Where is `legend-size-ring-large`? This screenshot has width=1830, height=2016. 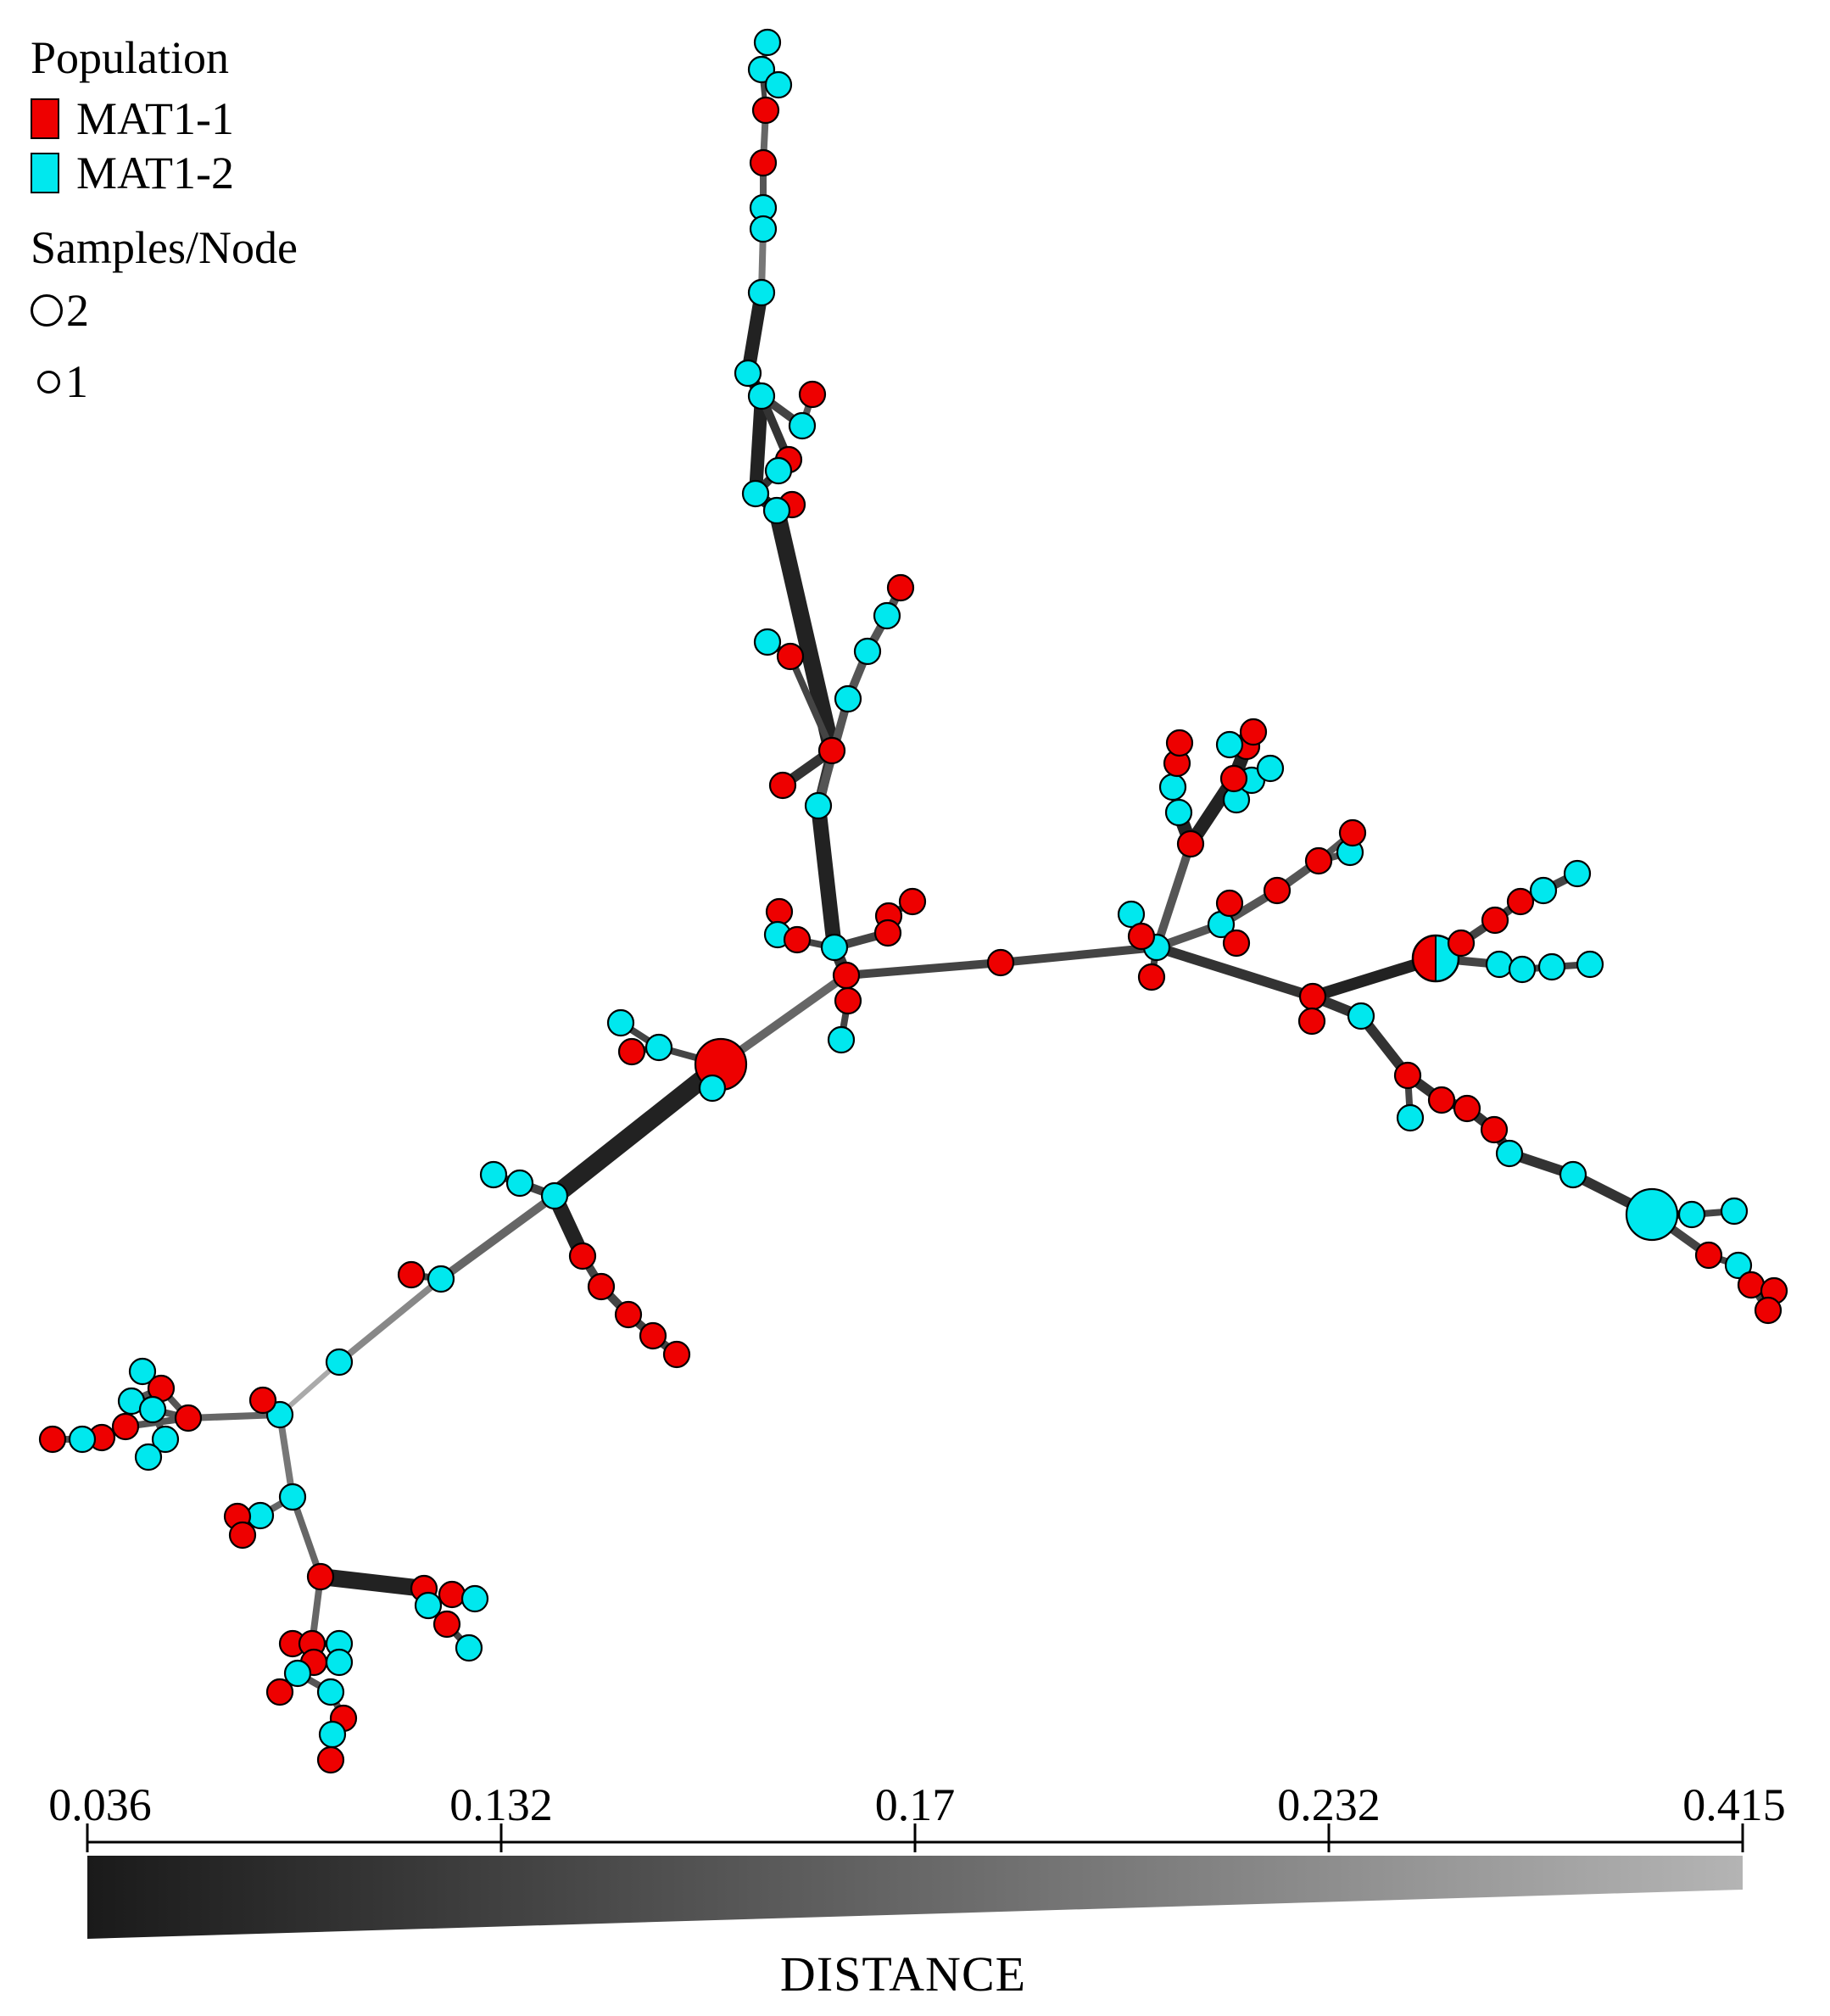 legend-size-ring-large is located at coordinates (47, 310).